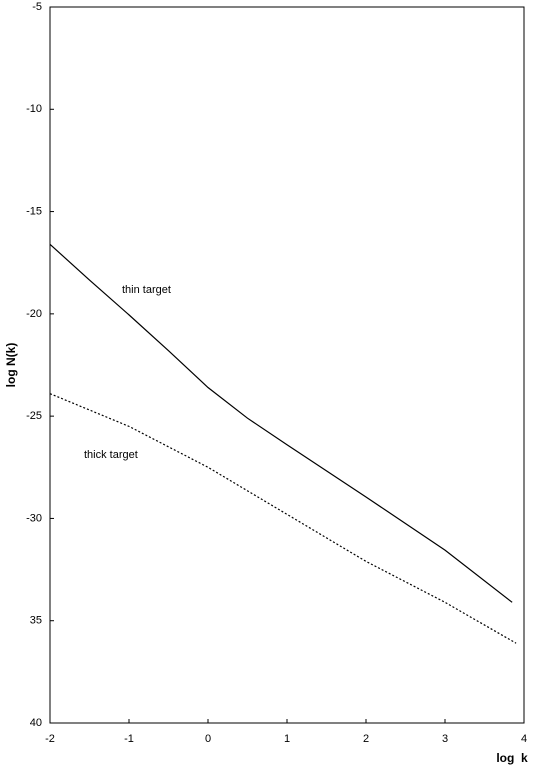 This screenshot has width=533, height=768. Describe the element at coordinates (366, 739) in the screenshot. I see `x-tick-label: 2` at that location.